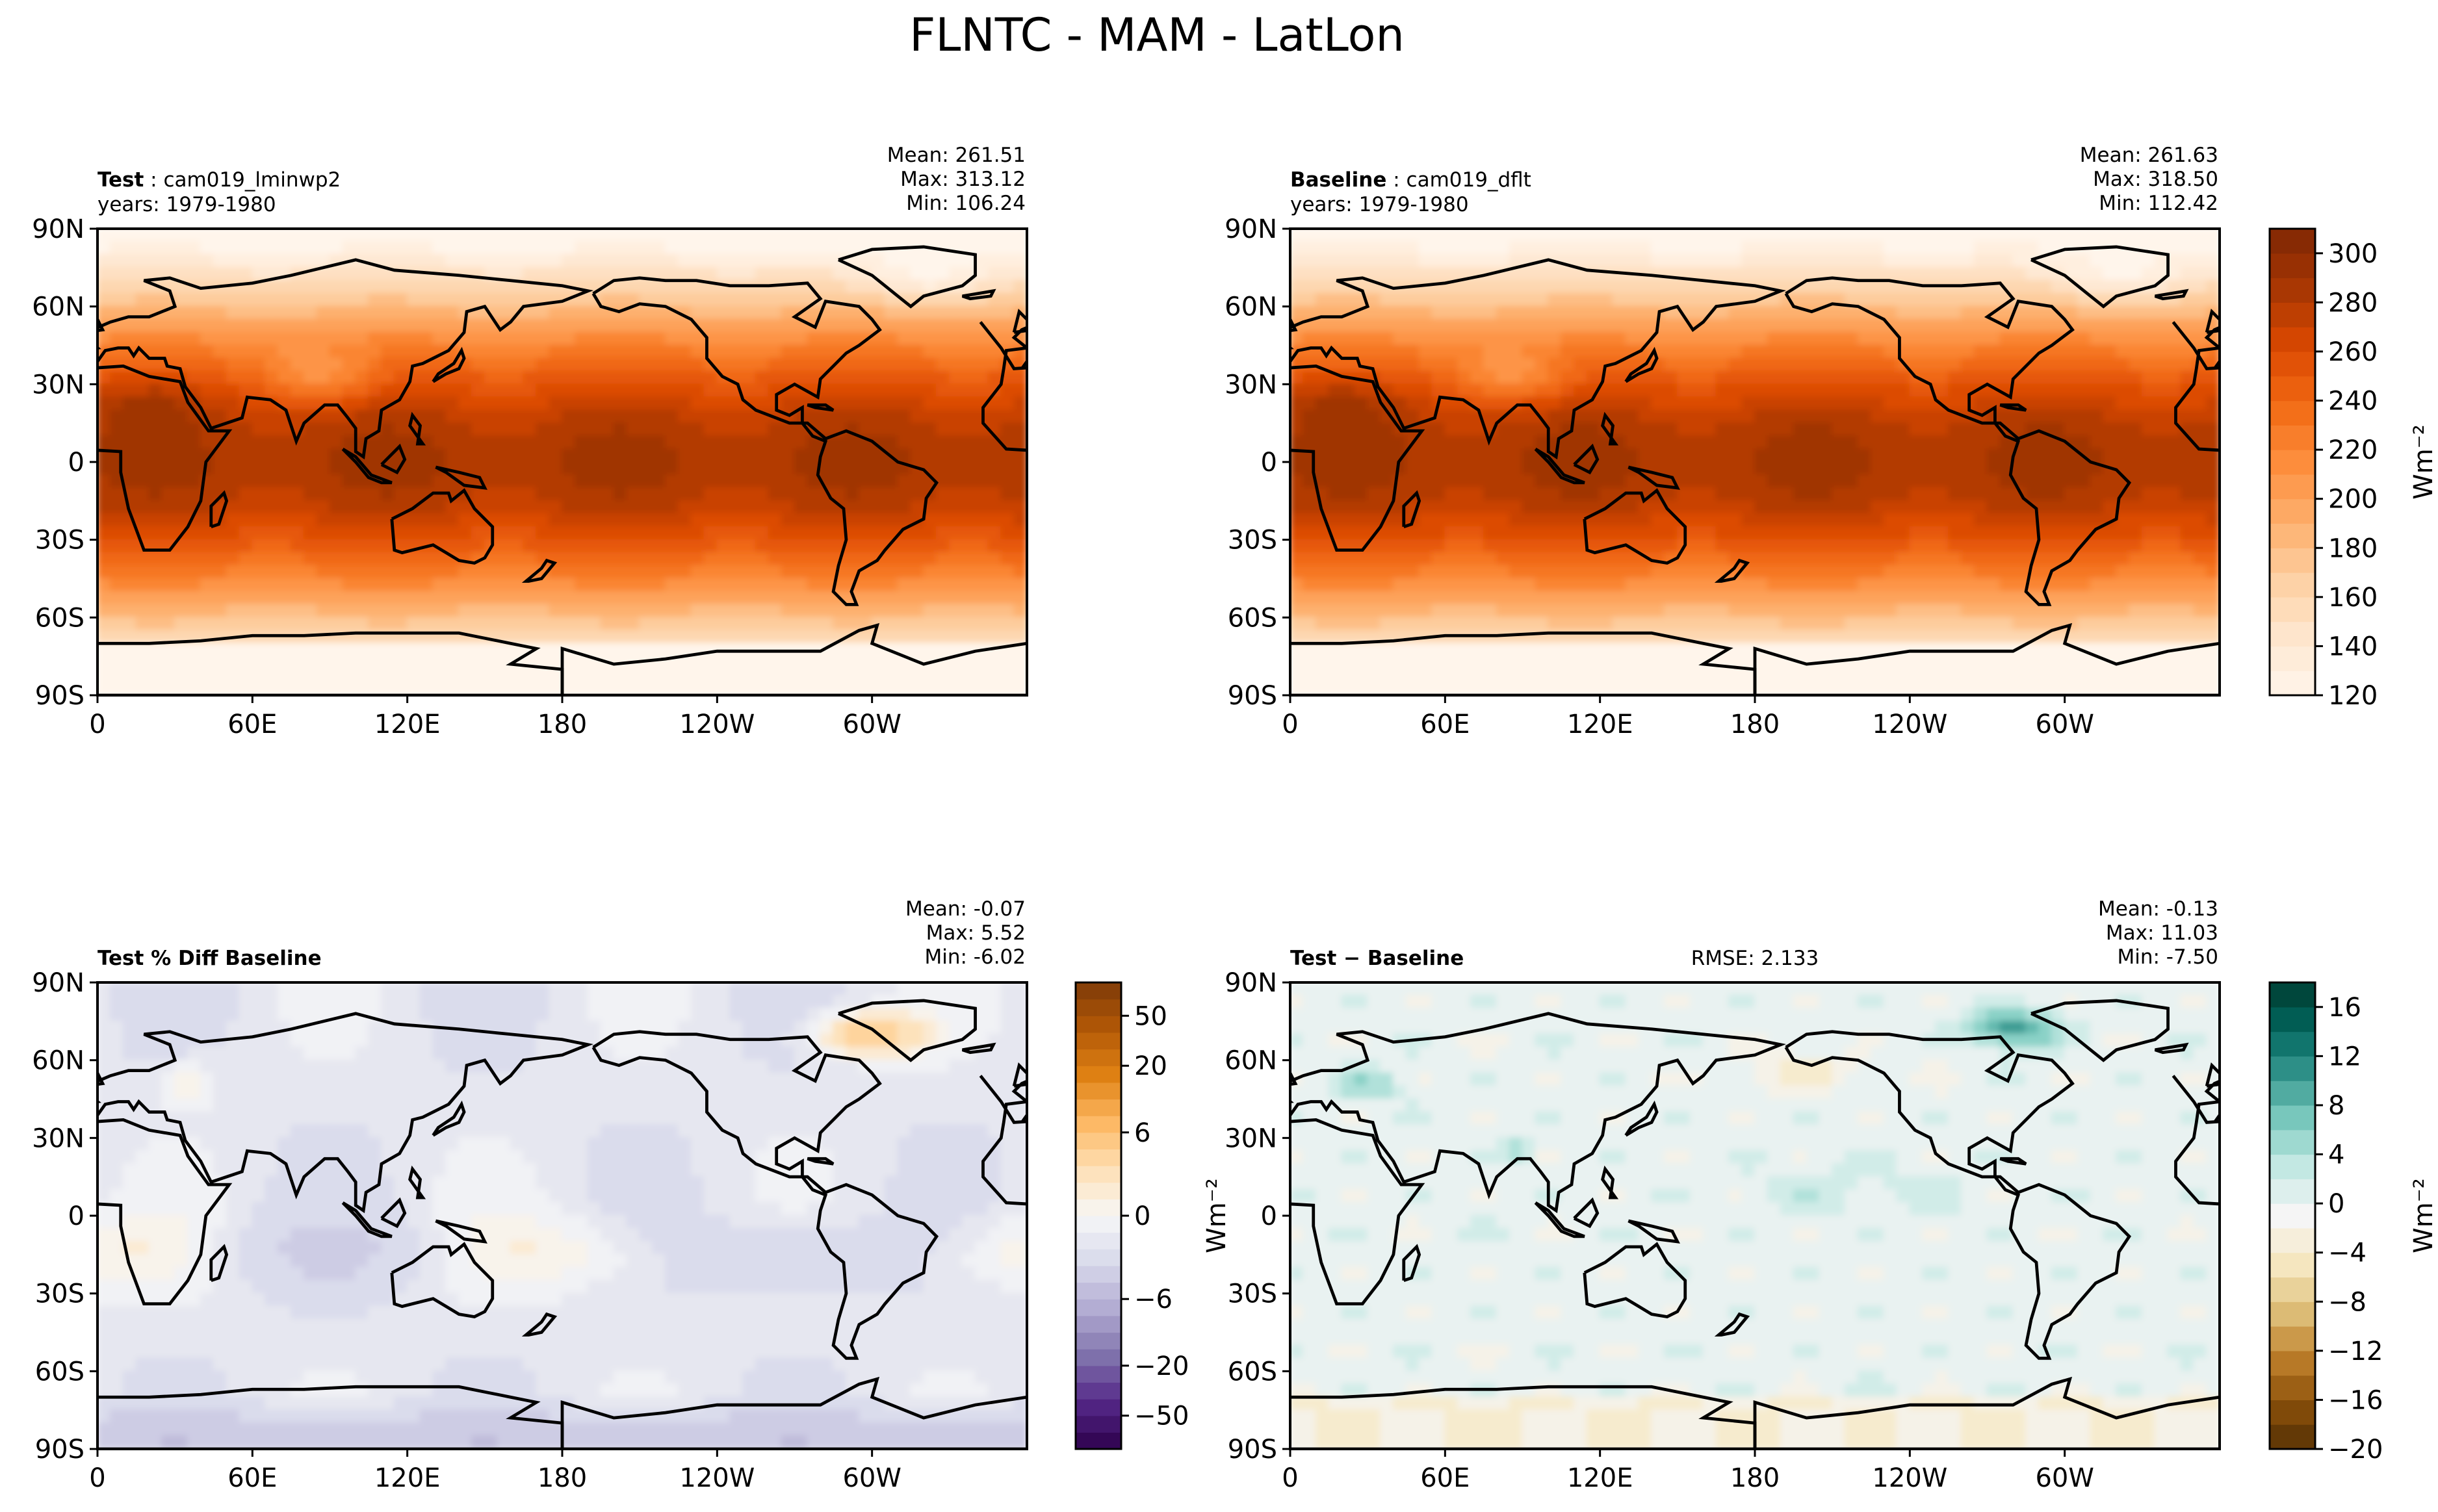  Describe the element at coordinates (1251, 1138) in the screenshot. I see `lat-tick-diff-2: 30N` at that location.